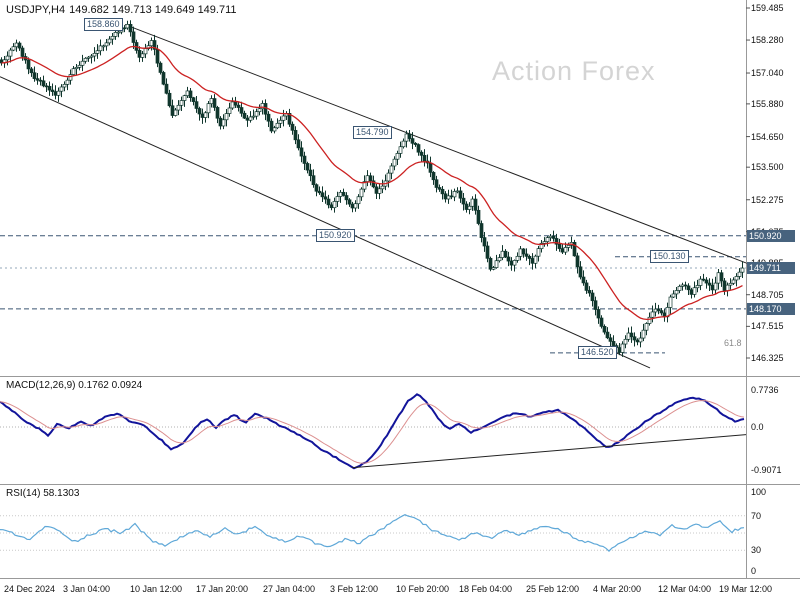 The height and width of the screenshot is (600, 800). Describe the element at coordinates (771, 235) in the screenshot. I see `level-price-box: 150.920` at that location.